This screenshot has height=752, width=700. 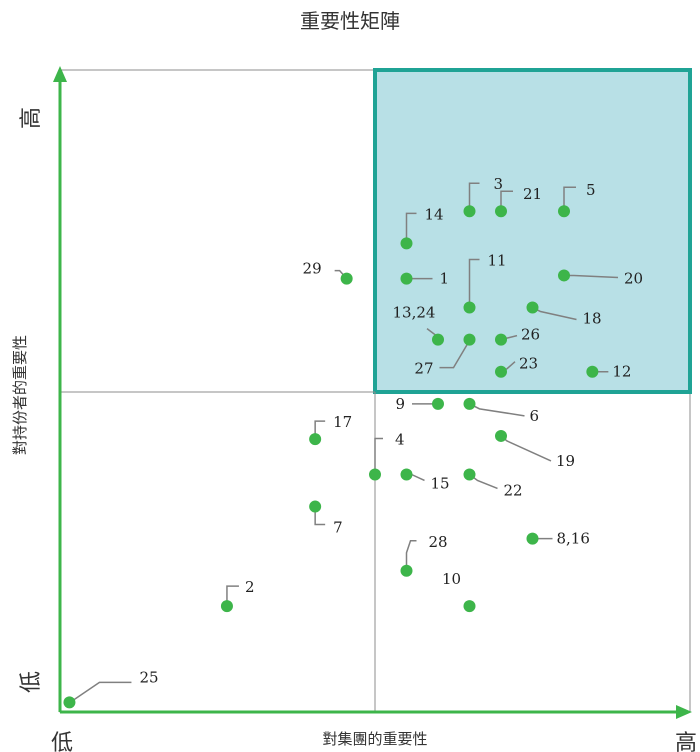 What do you see at coordinates (312, 269) in the screenshot?
I see `data-point-label: 29` at bounding box center [312, 269].